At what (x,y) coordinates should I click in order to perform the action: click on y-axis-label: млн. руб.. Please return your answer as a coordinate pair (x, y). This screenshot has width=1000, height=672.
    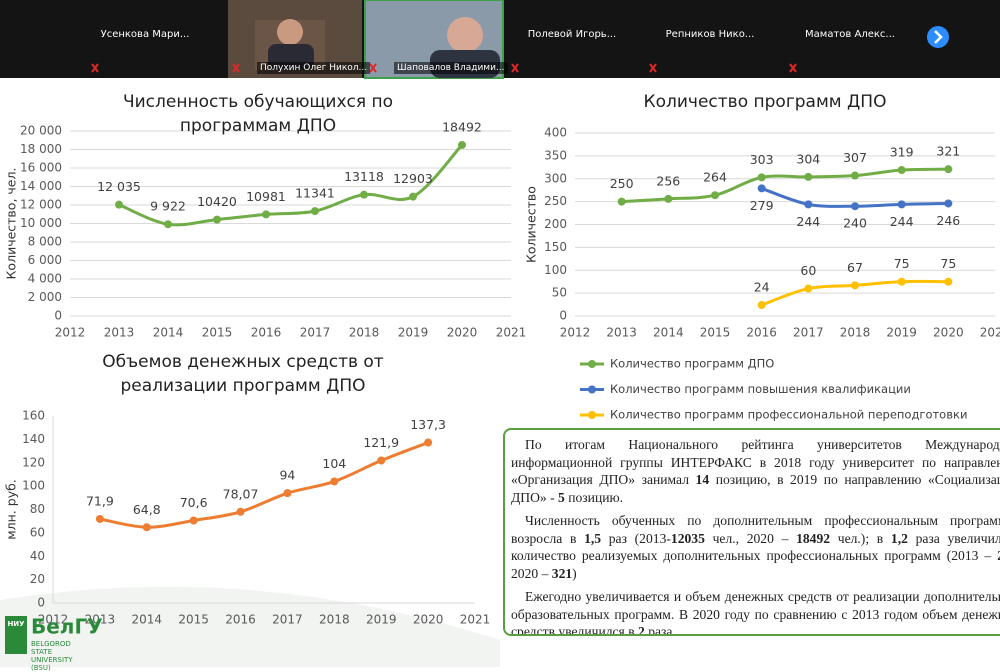
    Looking at the image, I should click on (11, 509).